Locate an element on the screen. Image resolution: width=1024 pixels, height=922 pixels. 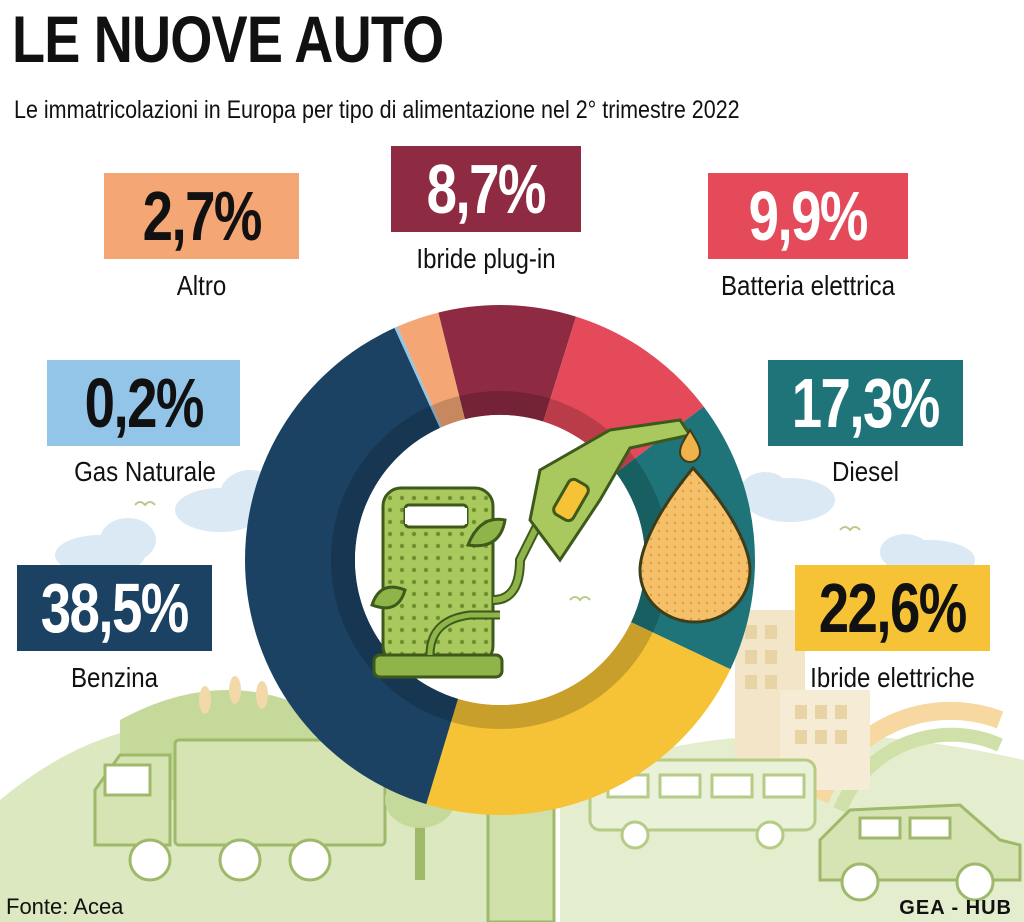
oil-drop-icon is located at coordinates (695, 526).